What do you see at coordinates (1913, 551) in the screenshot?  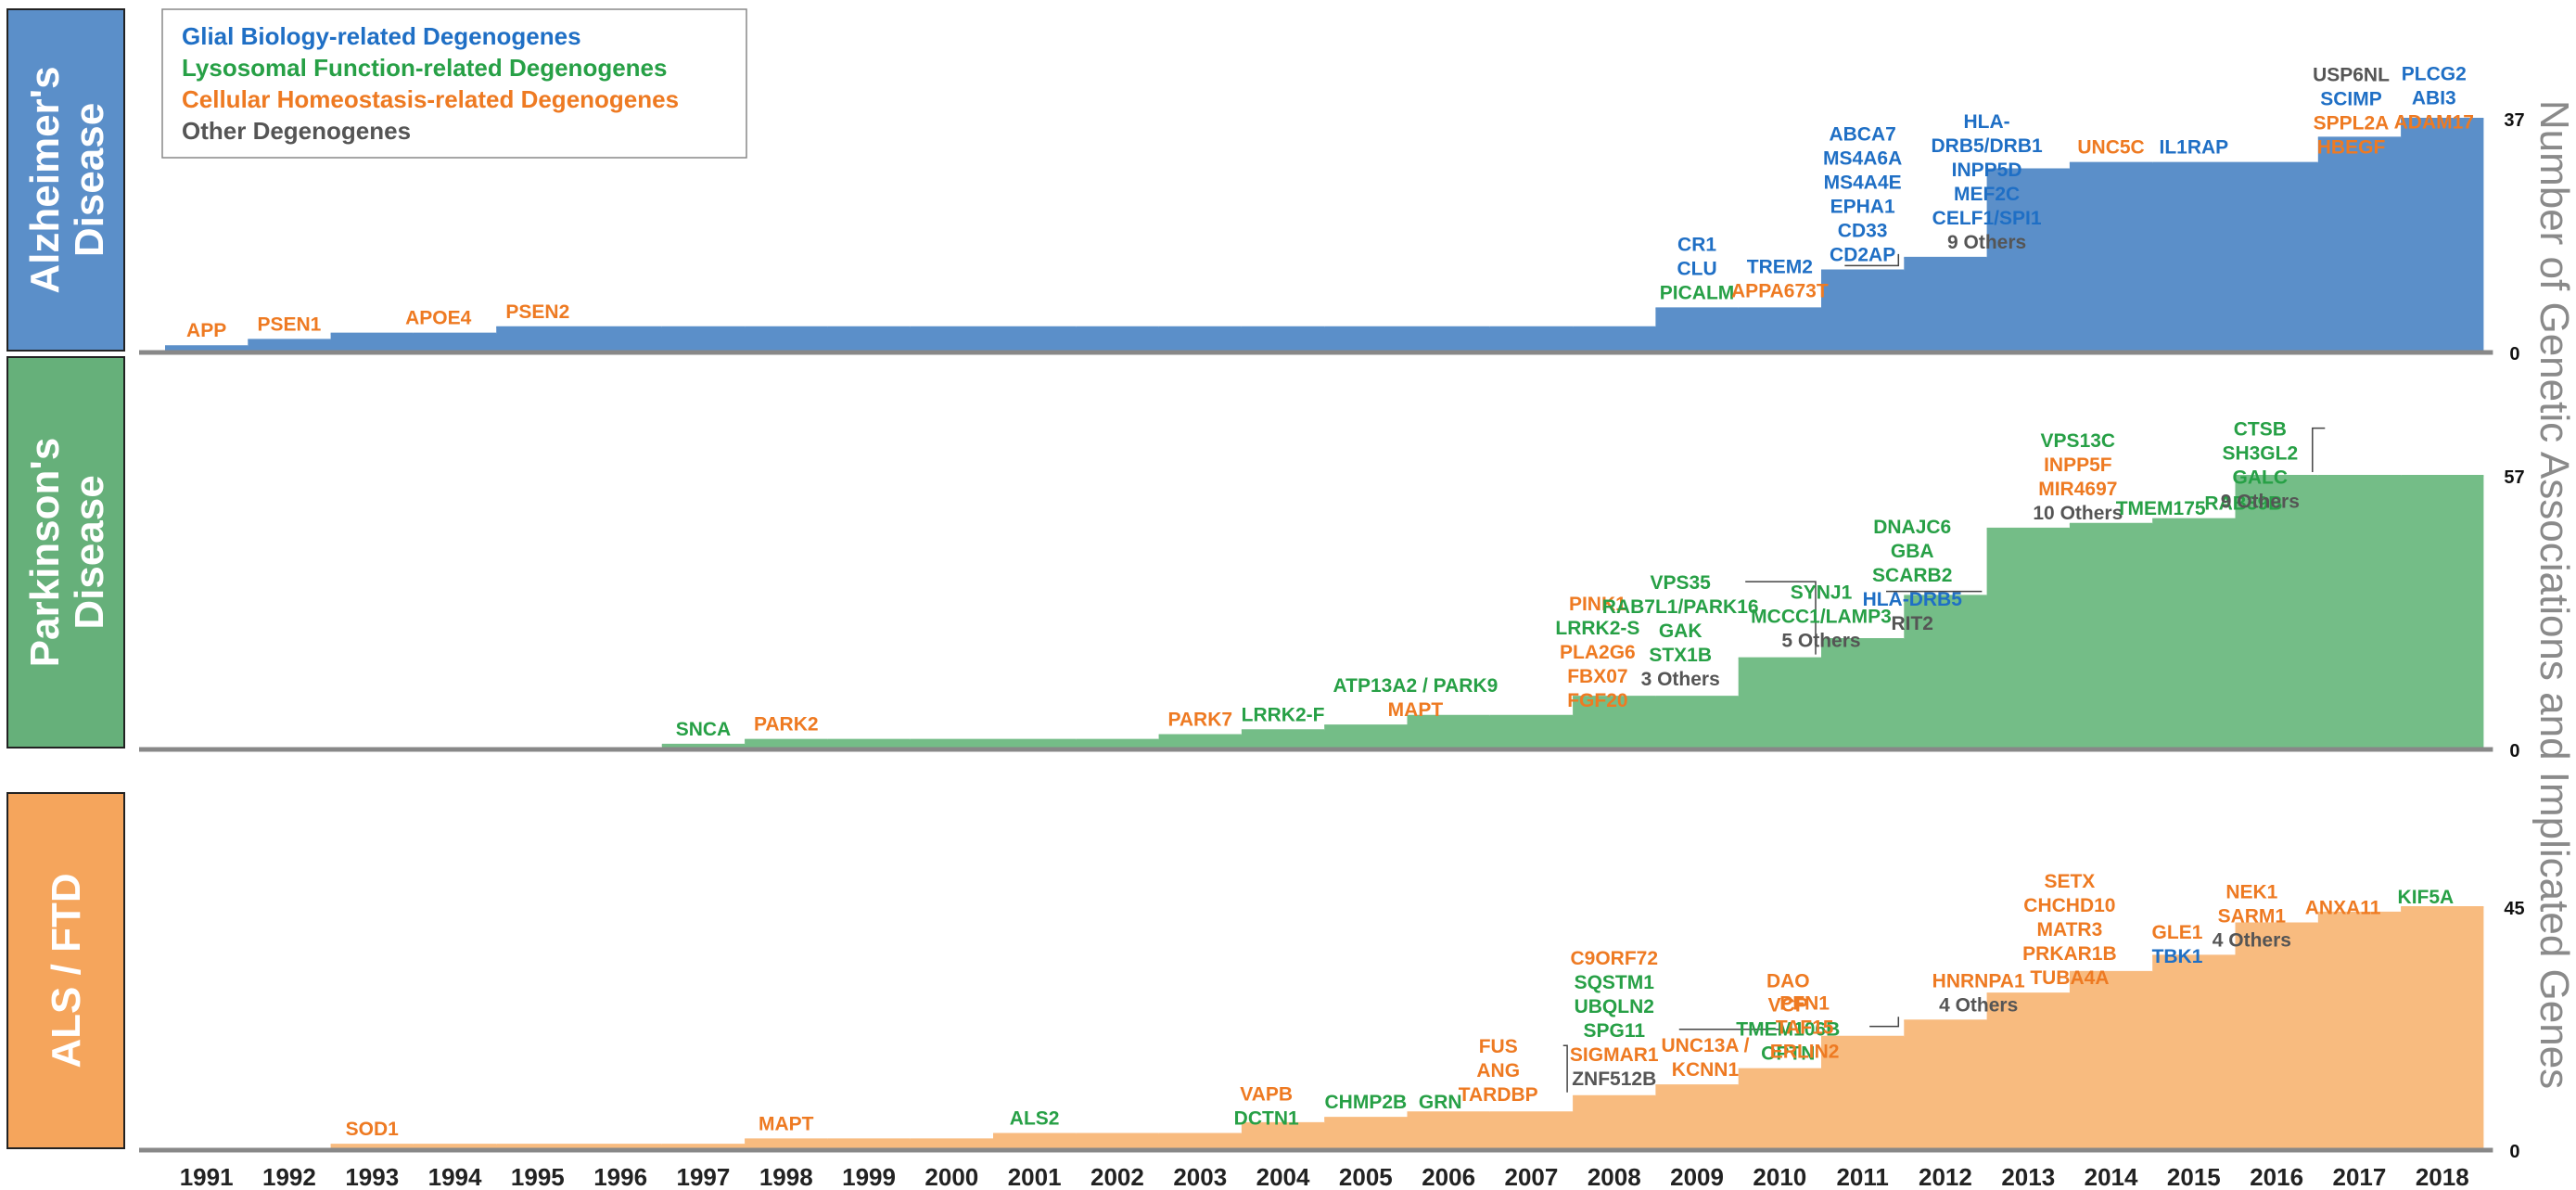 I see `gene-label: GBA` at bounding box center [1913, 551].